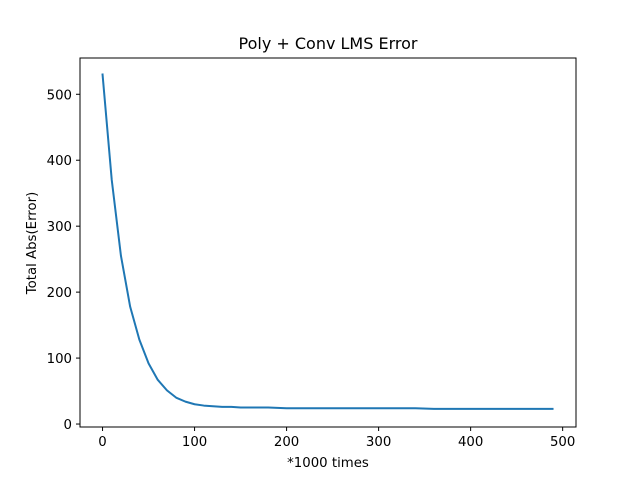 The image size is (640, 480). I want to click on y-tick-label: 100, so click(59, 359).